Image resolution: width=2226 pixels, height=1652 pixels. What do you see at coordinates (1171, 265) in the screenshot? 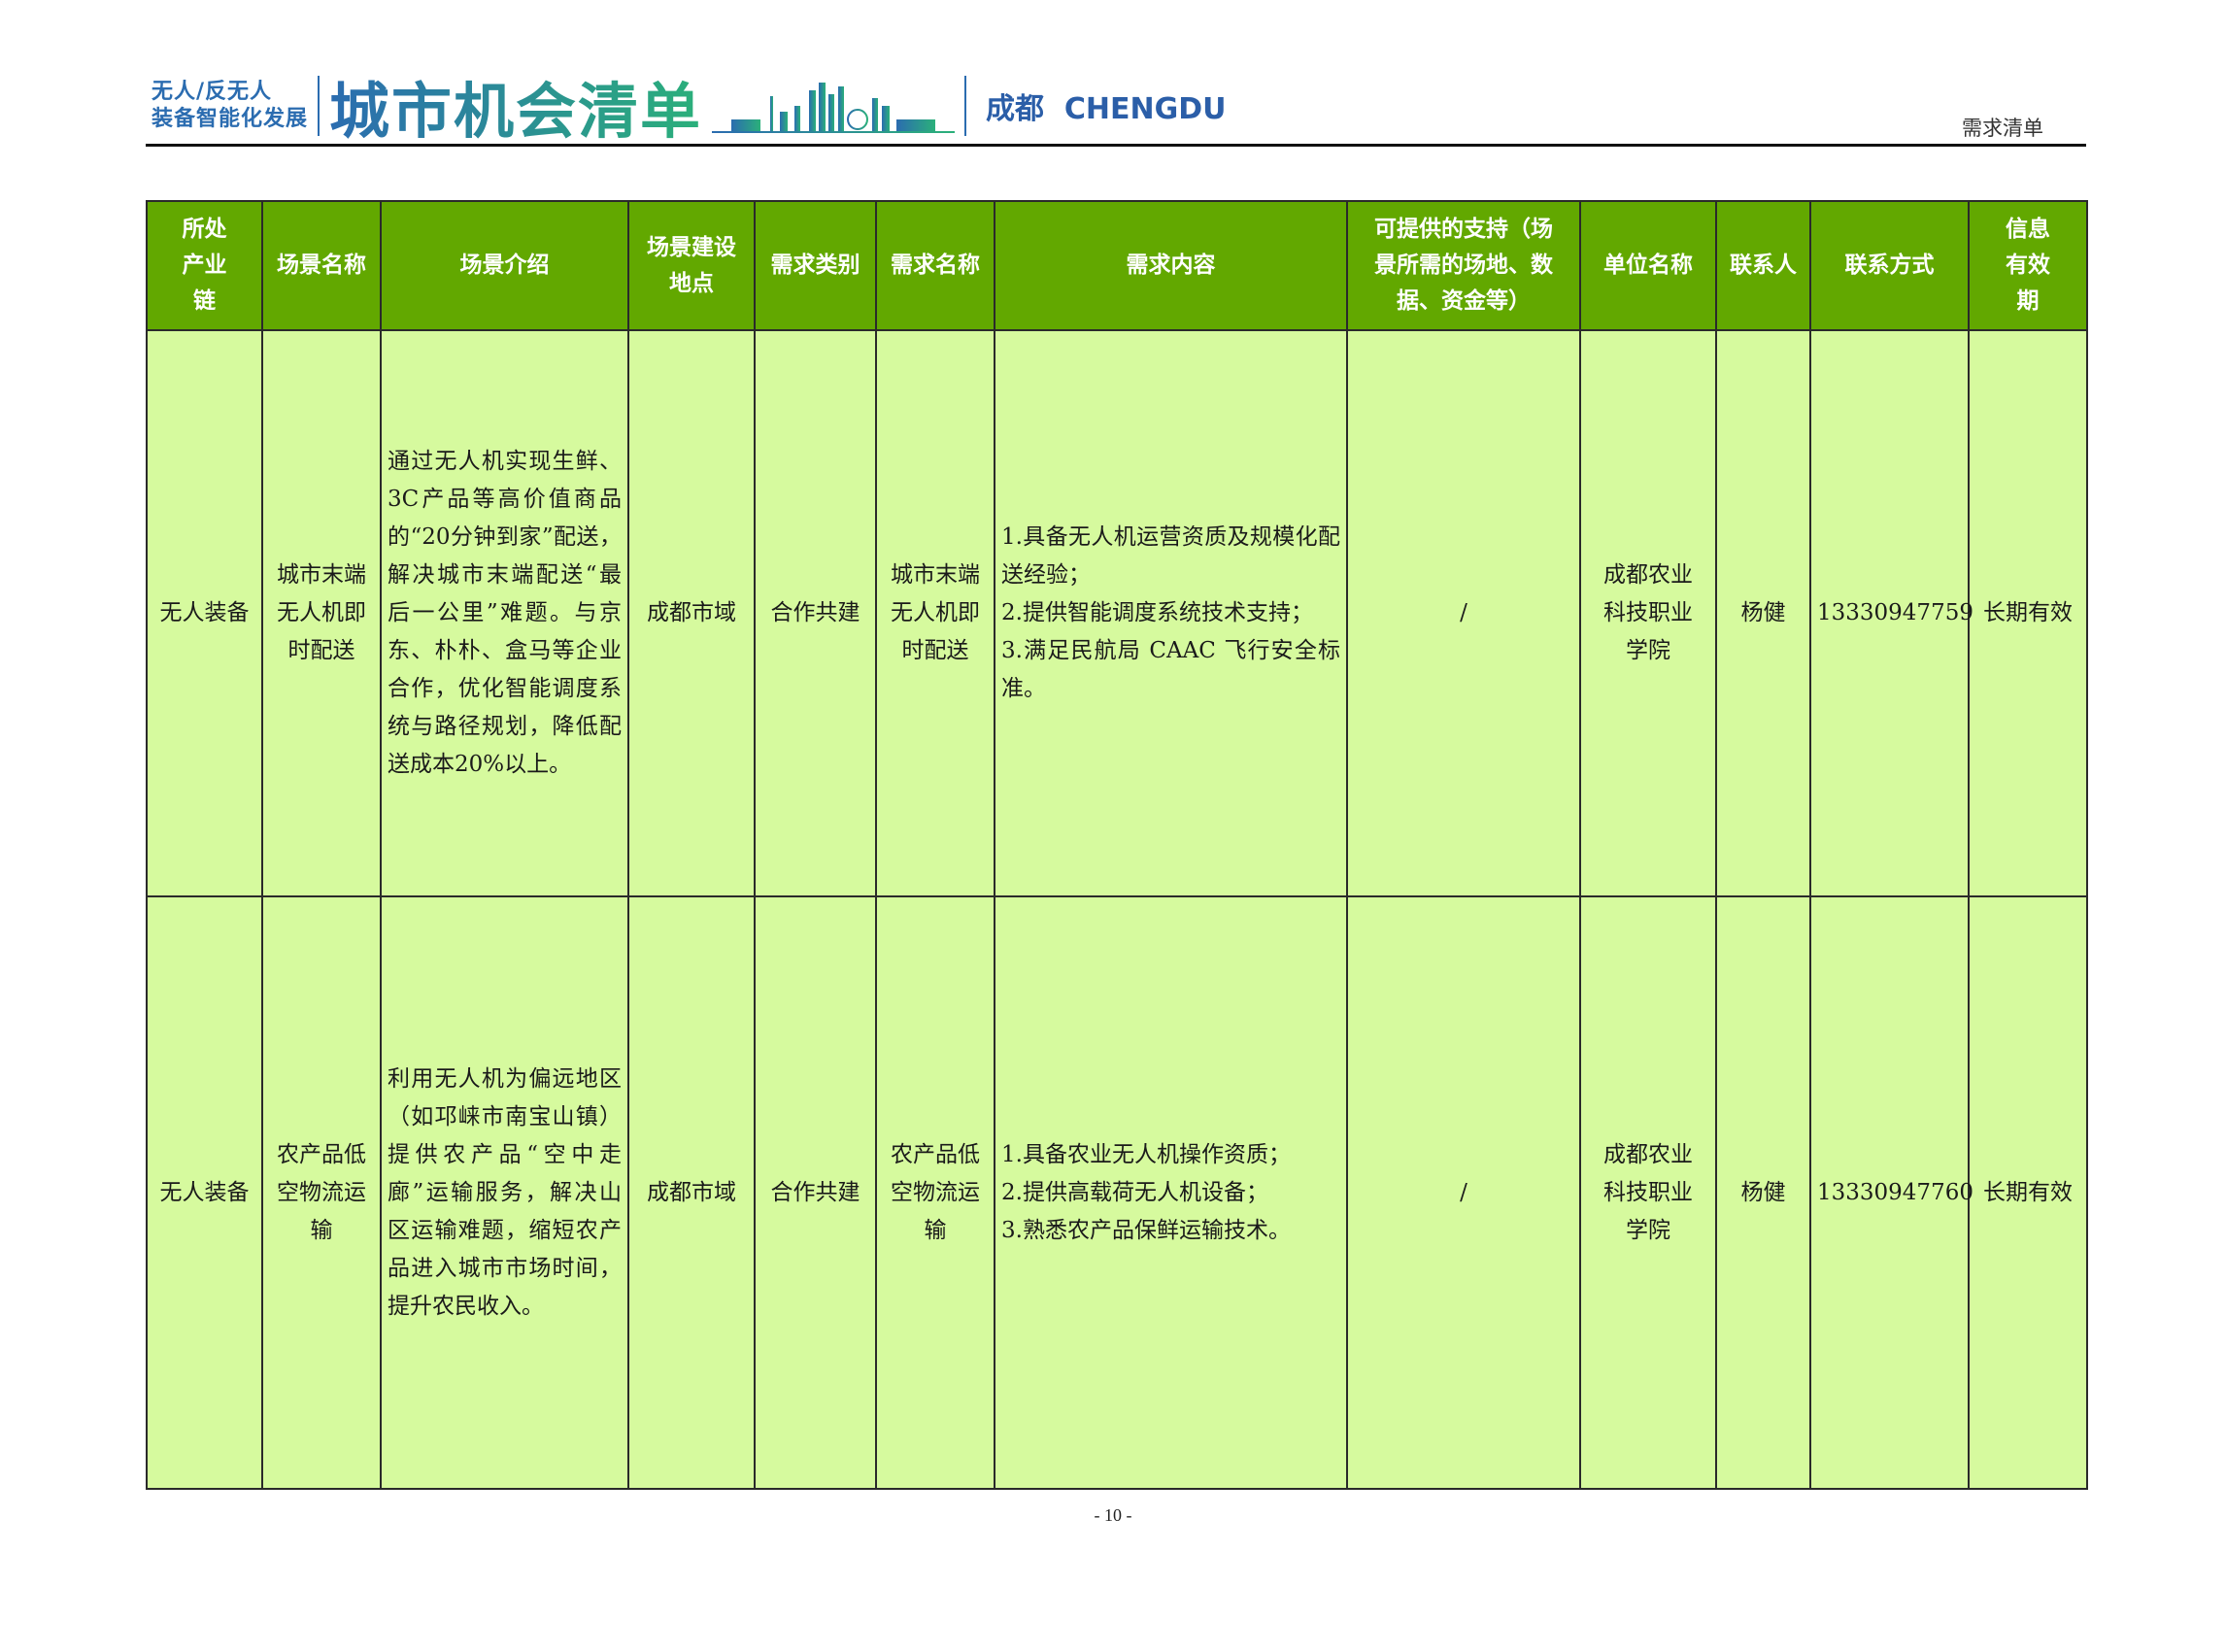
I see `col-header-content: 需求内容` at bounding box center [1171, 265].